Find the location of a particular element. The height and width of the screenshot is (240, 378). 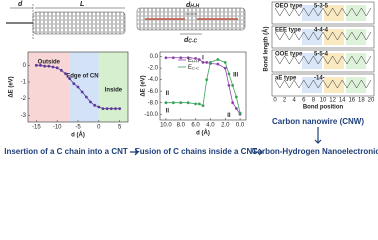

legend-label: EH-H is located at coordinates (193, 61).